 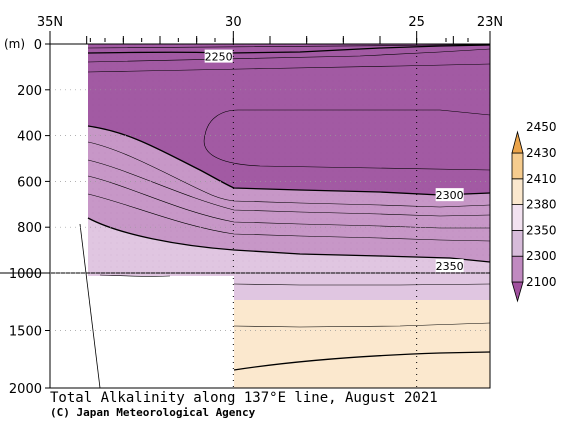 I want to click on colorbar-label: 2430, so click(x=541, y=153).